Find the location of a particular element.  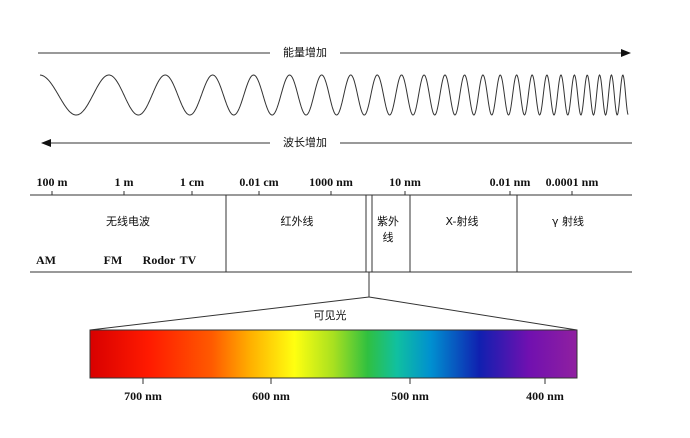

visible-tick-label: 600 nm is located at coordinates (271, 396).